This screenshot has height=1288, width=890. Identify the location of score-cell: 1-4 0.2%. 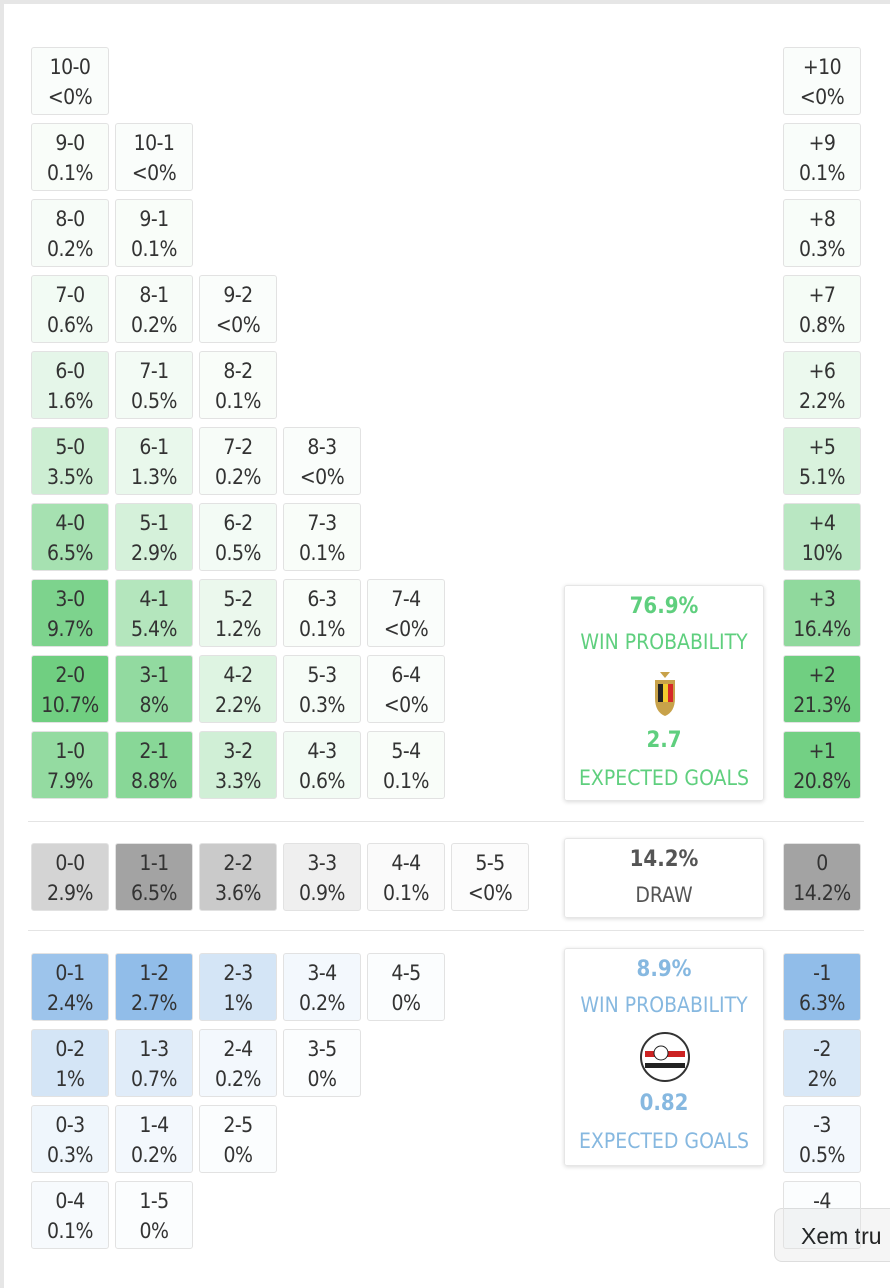
(154, 1139).